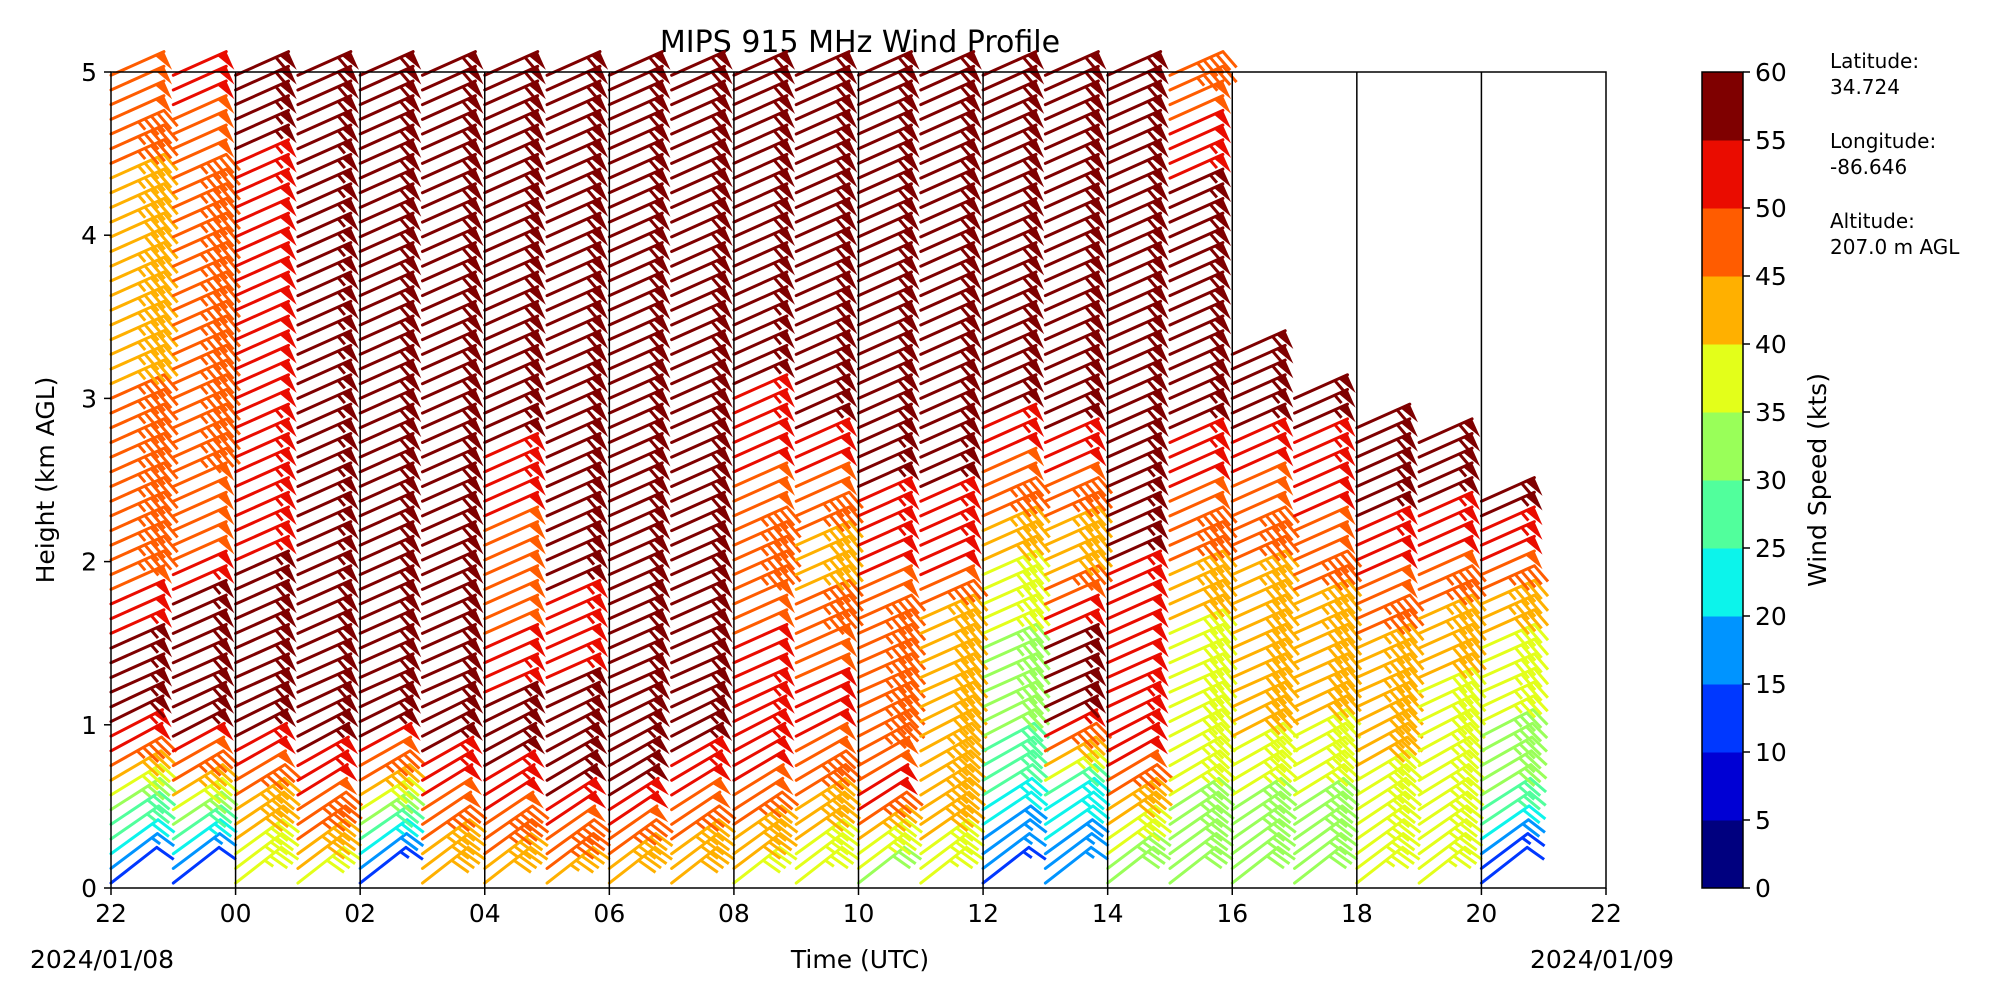  I want to click on x-tick-label: 18, so click(1357, 913).